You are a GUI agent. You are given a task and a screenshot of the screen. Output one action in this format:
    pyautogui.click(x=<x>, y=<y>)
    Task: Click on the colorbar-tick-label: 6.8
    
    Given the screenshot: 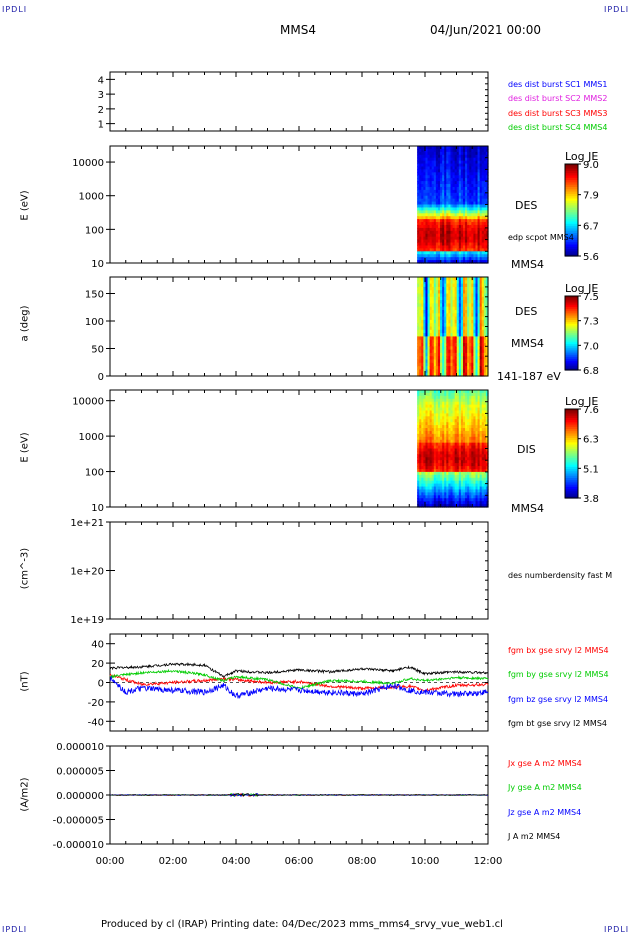 What is the action you would take?
    pyautogui.click(x=591, y=371)
    